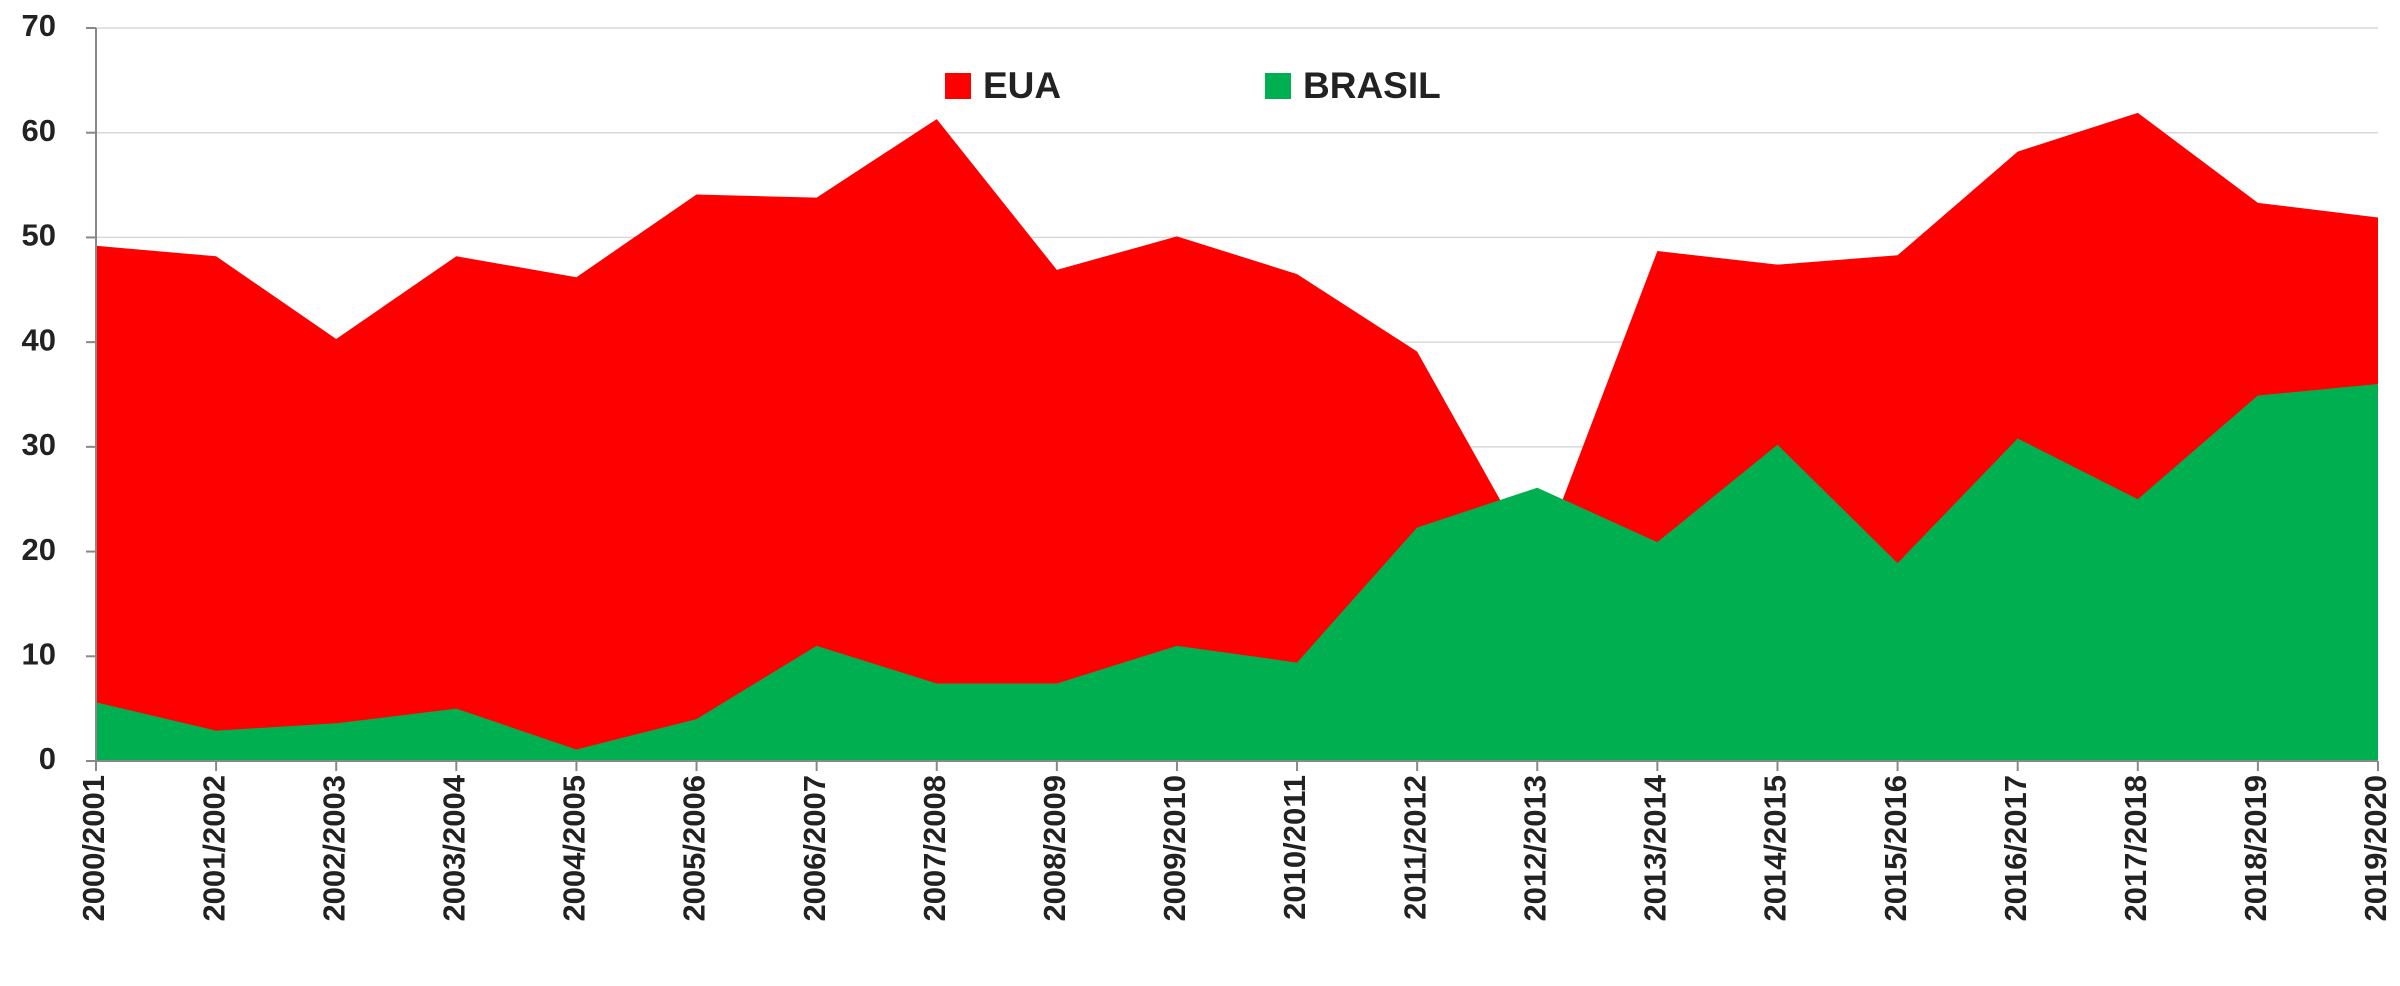 This screenshot has width=2400, height=986. I want to click on x-tick-label: 2014/2015, so click(1775, 848).